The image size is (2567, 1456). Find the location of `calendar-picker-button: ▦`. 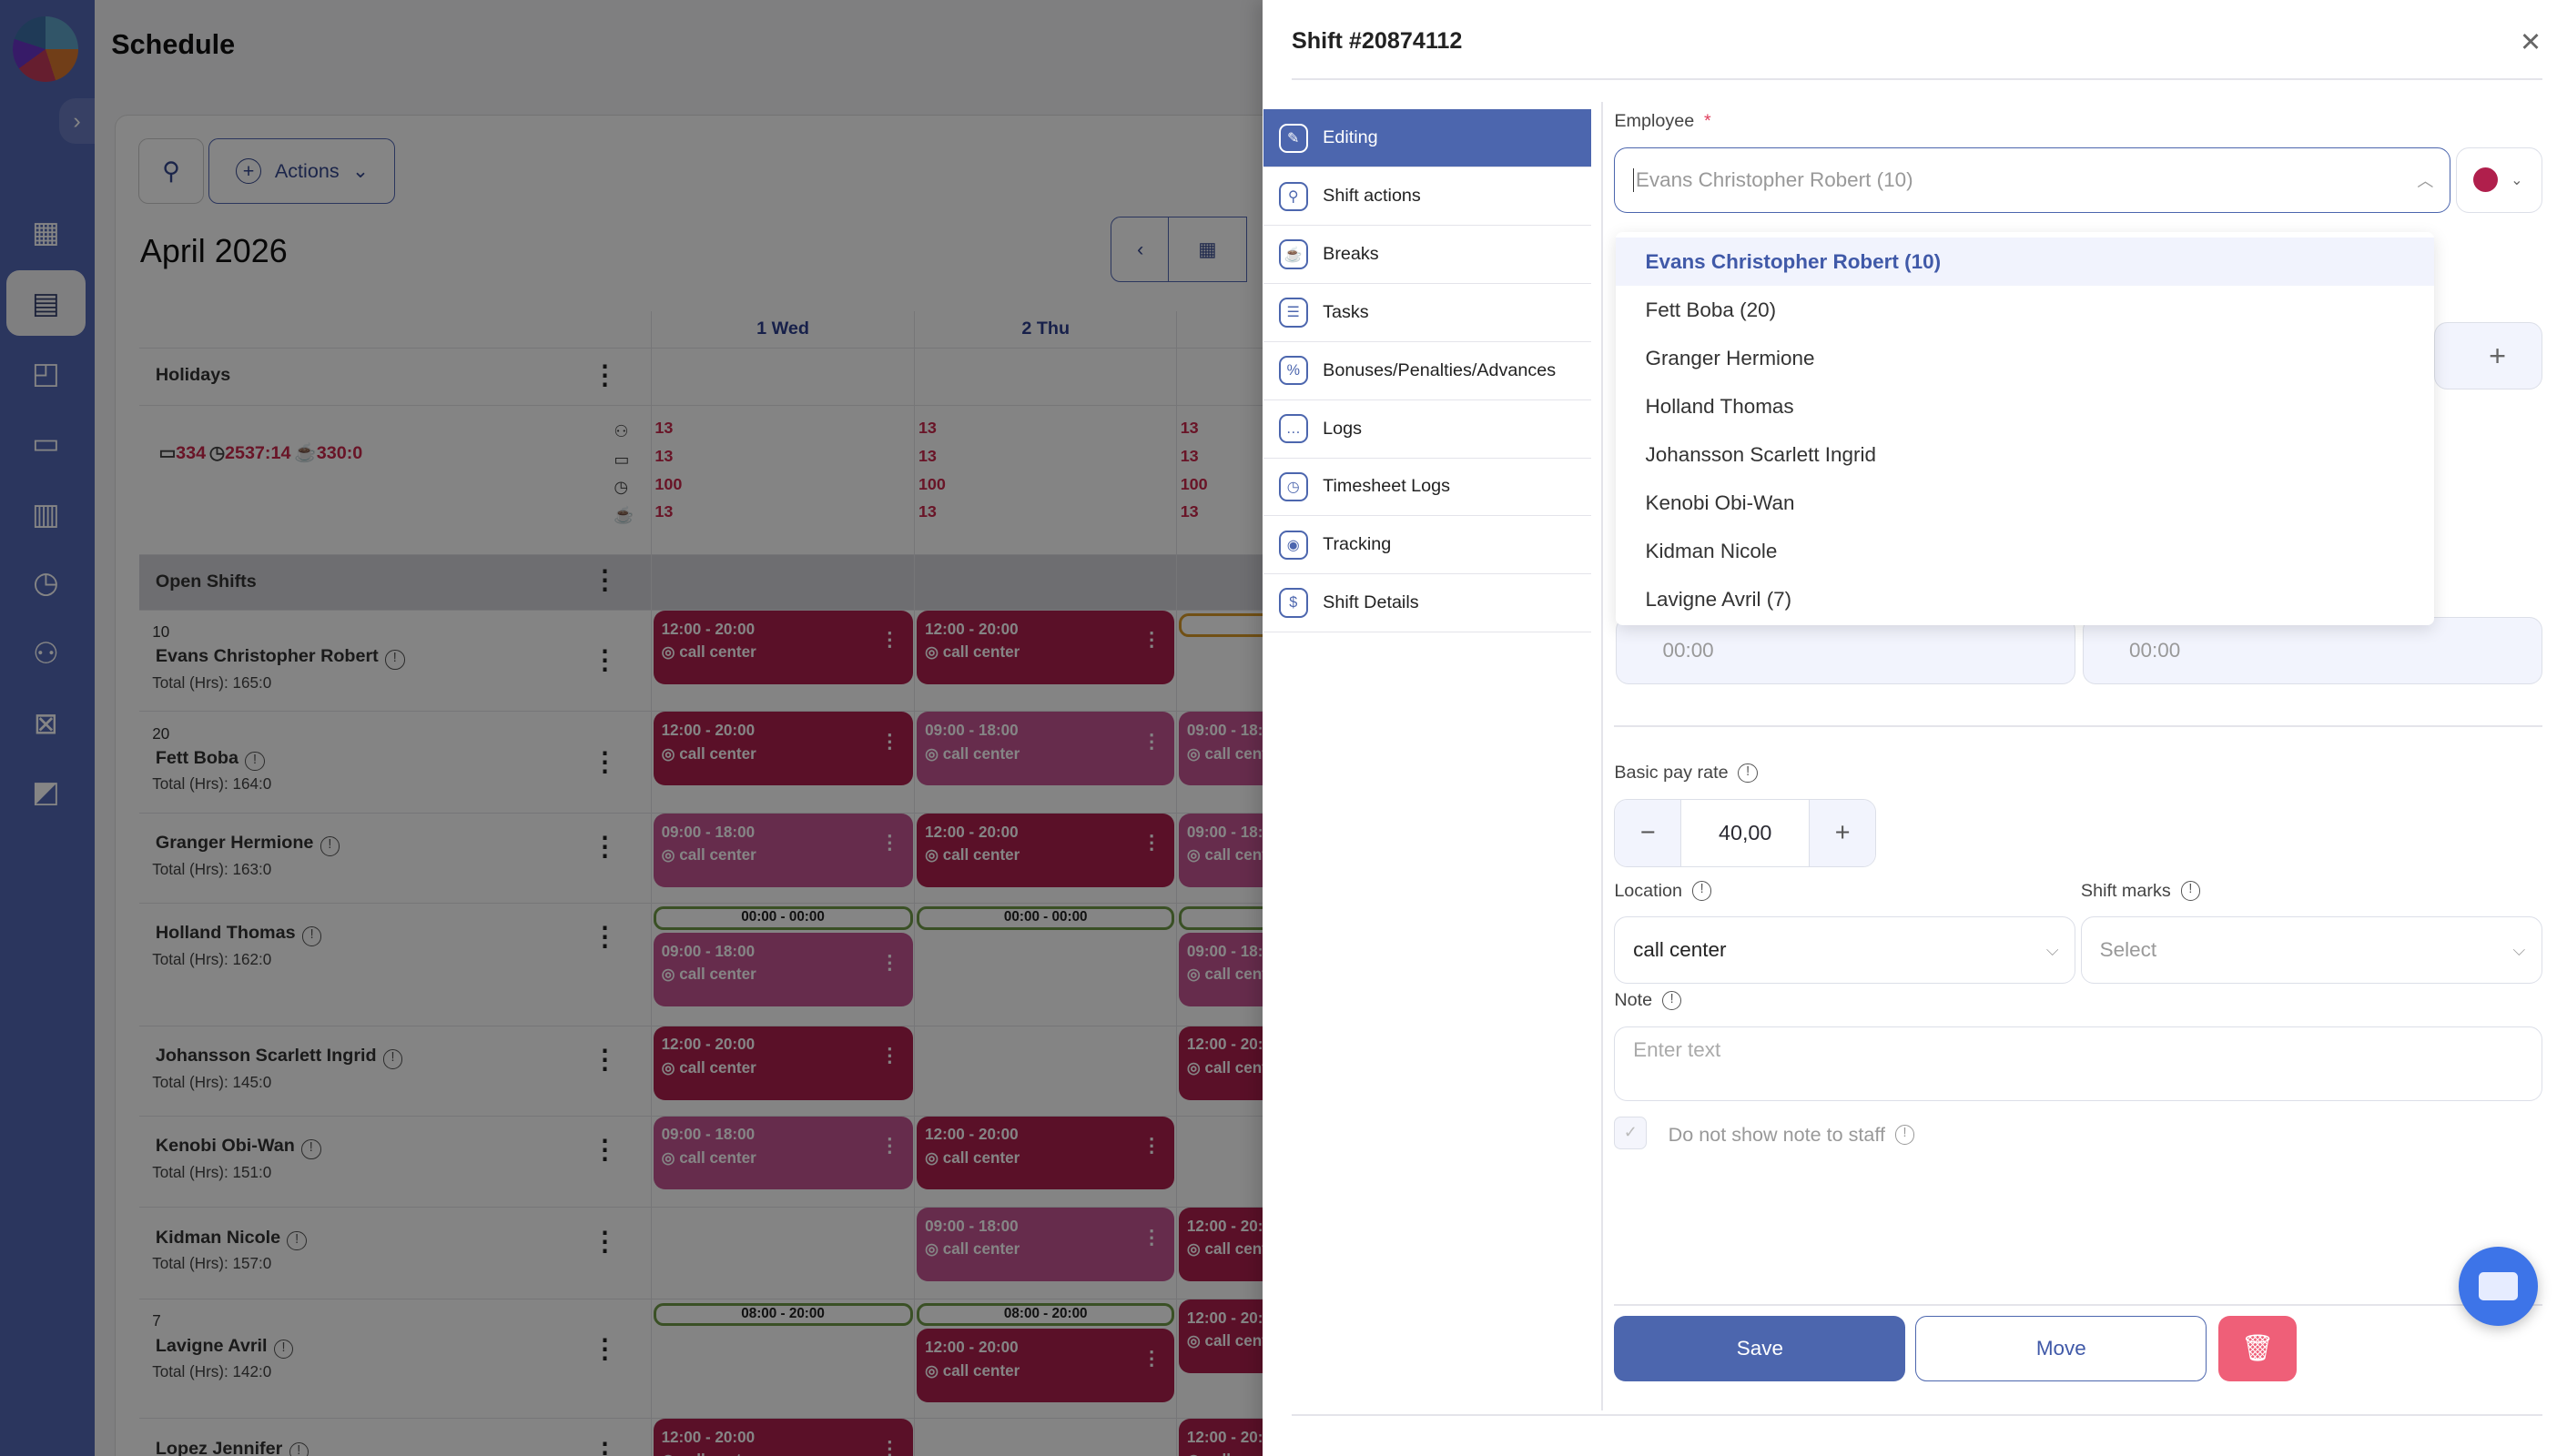

calendar-picker-button: ▦ is located at coordinates (1207, 250).